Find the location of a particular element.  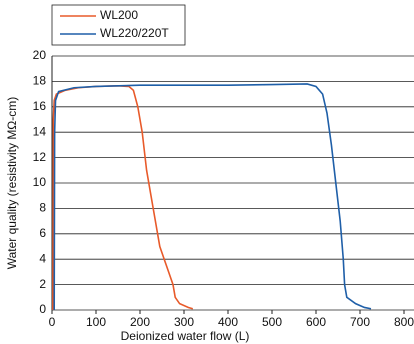

y-tick-label: 10 is located at coordinates (40, 182).